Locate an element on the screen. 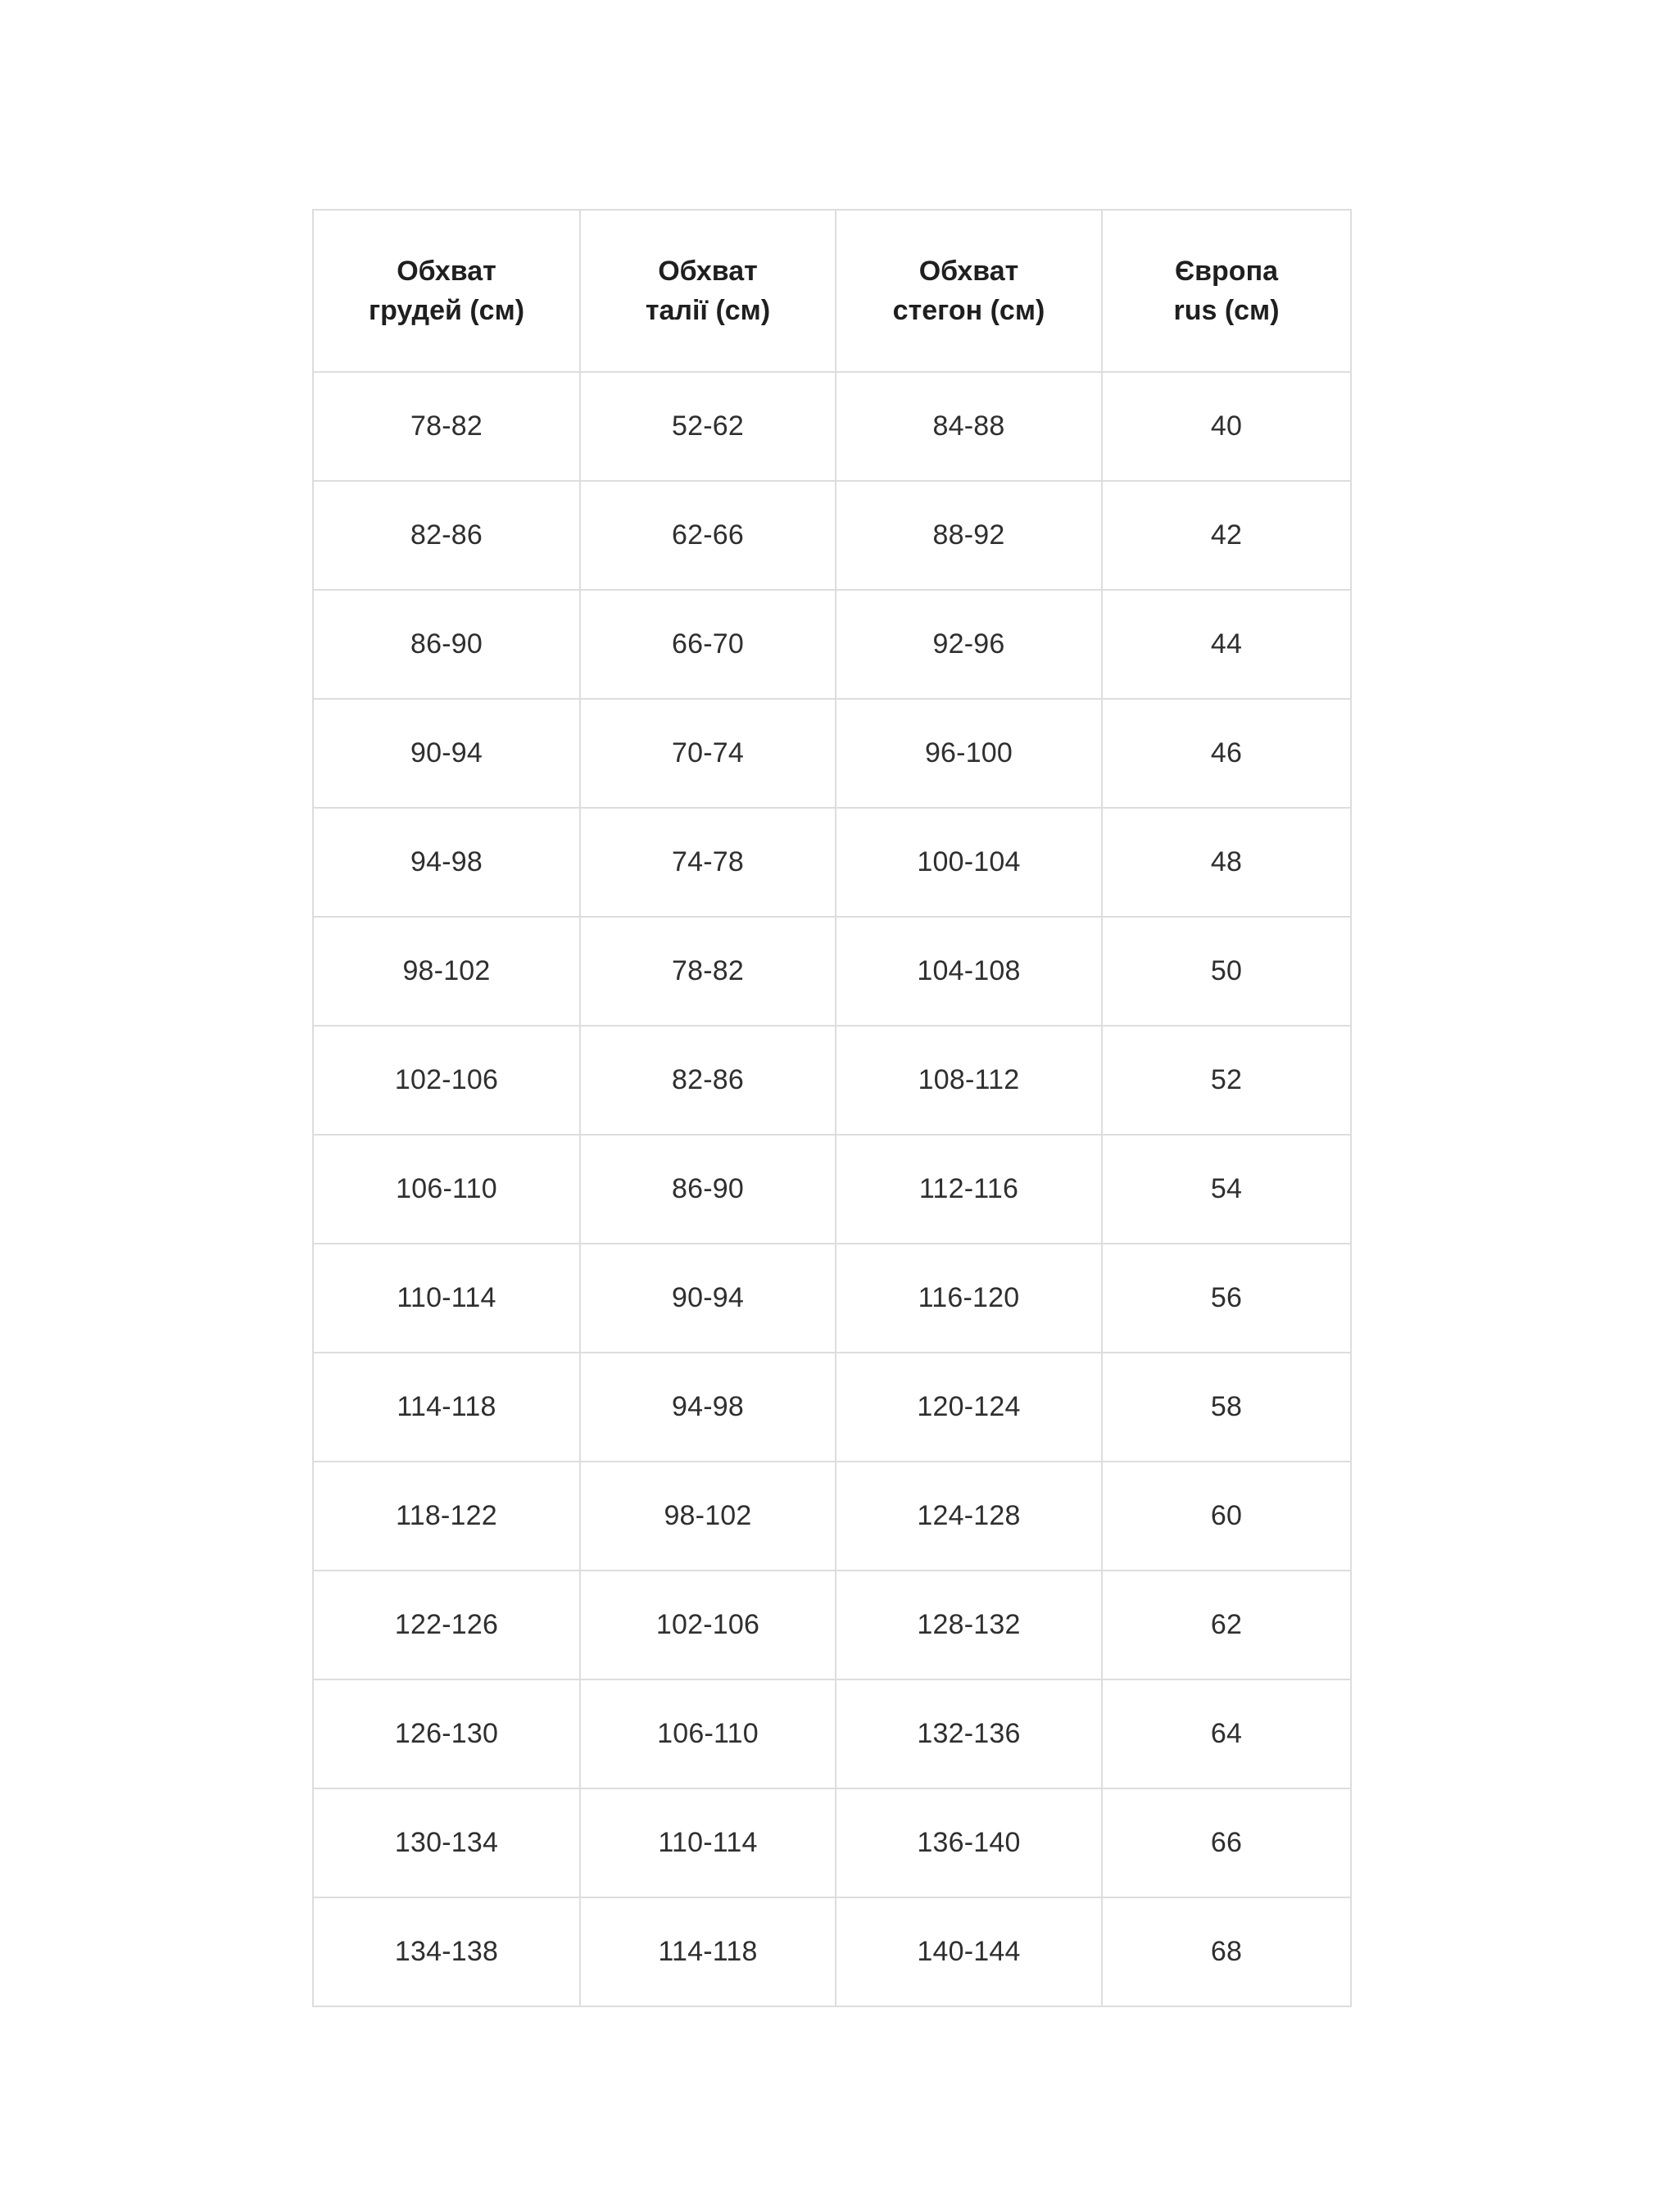 This screenshot has width=1659, height=2212. table-row: 94-98 74-78 100-104 48 is located at coordinates (832, 862).